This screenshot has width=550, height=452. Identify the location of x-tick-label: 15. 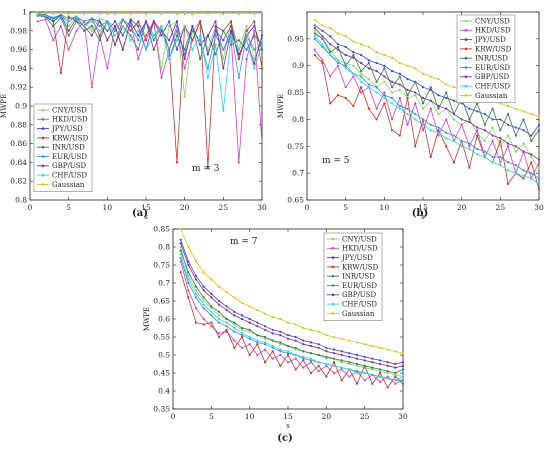
(423, 207).